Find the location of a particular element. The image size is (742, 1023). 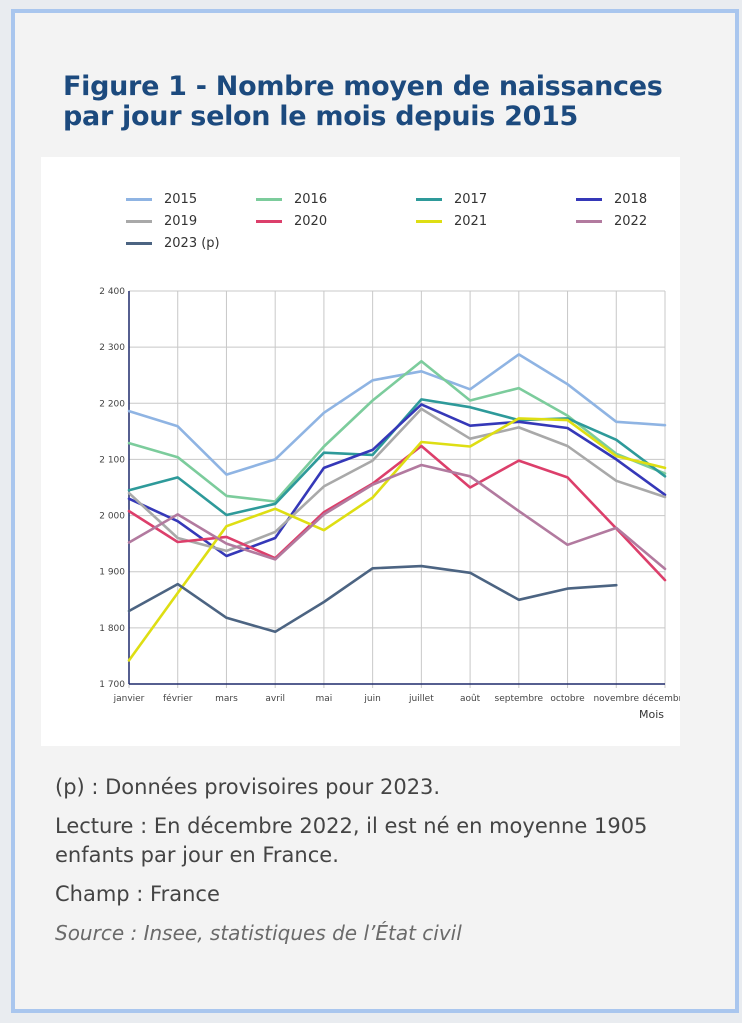

legend-item: 2023 (p) is located at coordinates (173, 243).